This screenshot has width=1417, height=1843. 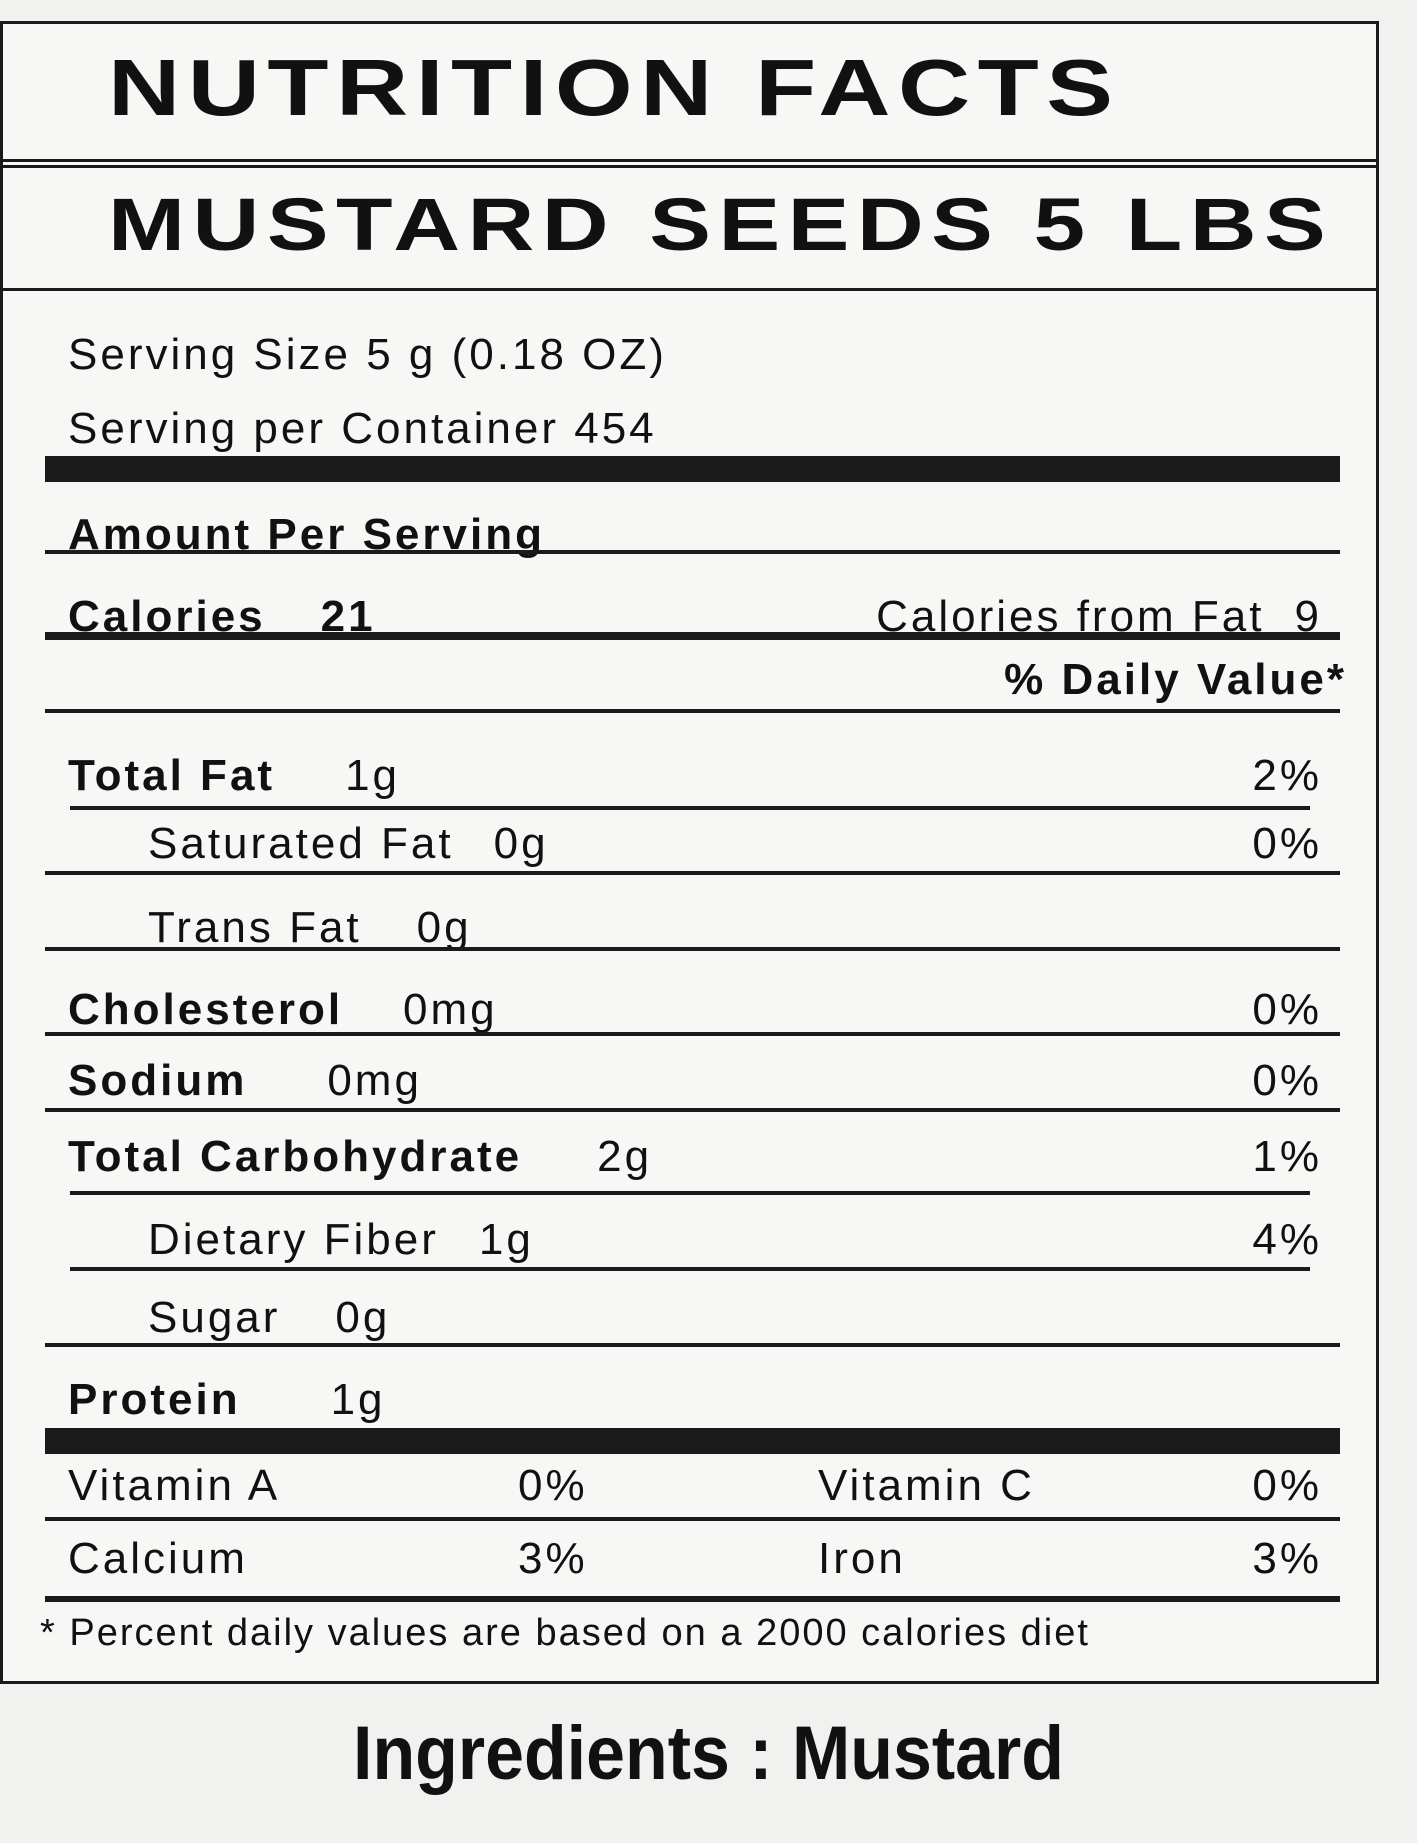 I want to click on nutrient-dv: 2%, so click(x=1287, y=775).